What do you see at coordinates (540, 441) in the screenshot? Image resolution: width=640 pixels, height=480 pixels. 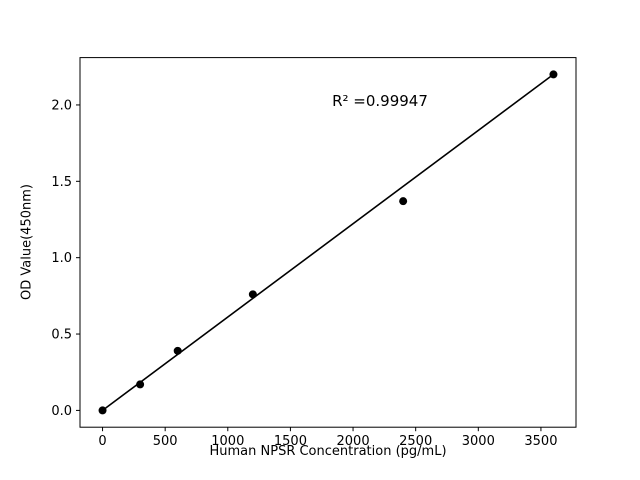 I see `x-tick-label: 3500` at bounding box center [540, 441].